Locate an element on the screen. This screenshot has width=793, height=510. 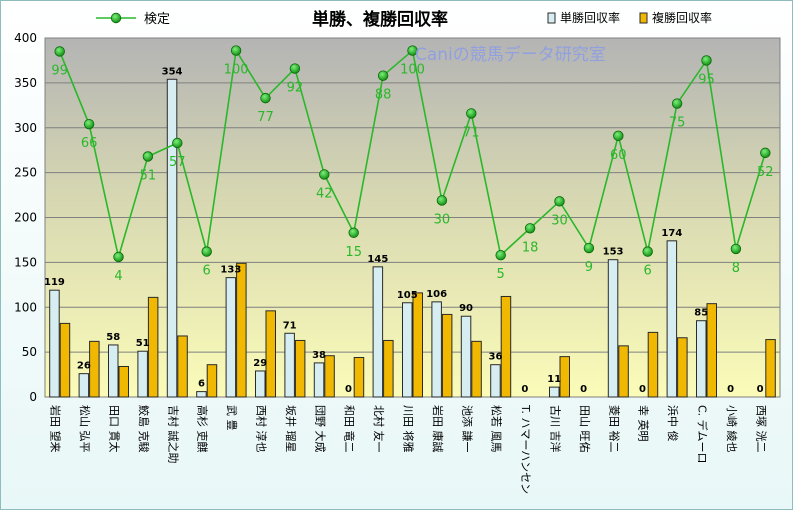
y-tick-label: 200 is located at coordinates (25, 218).